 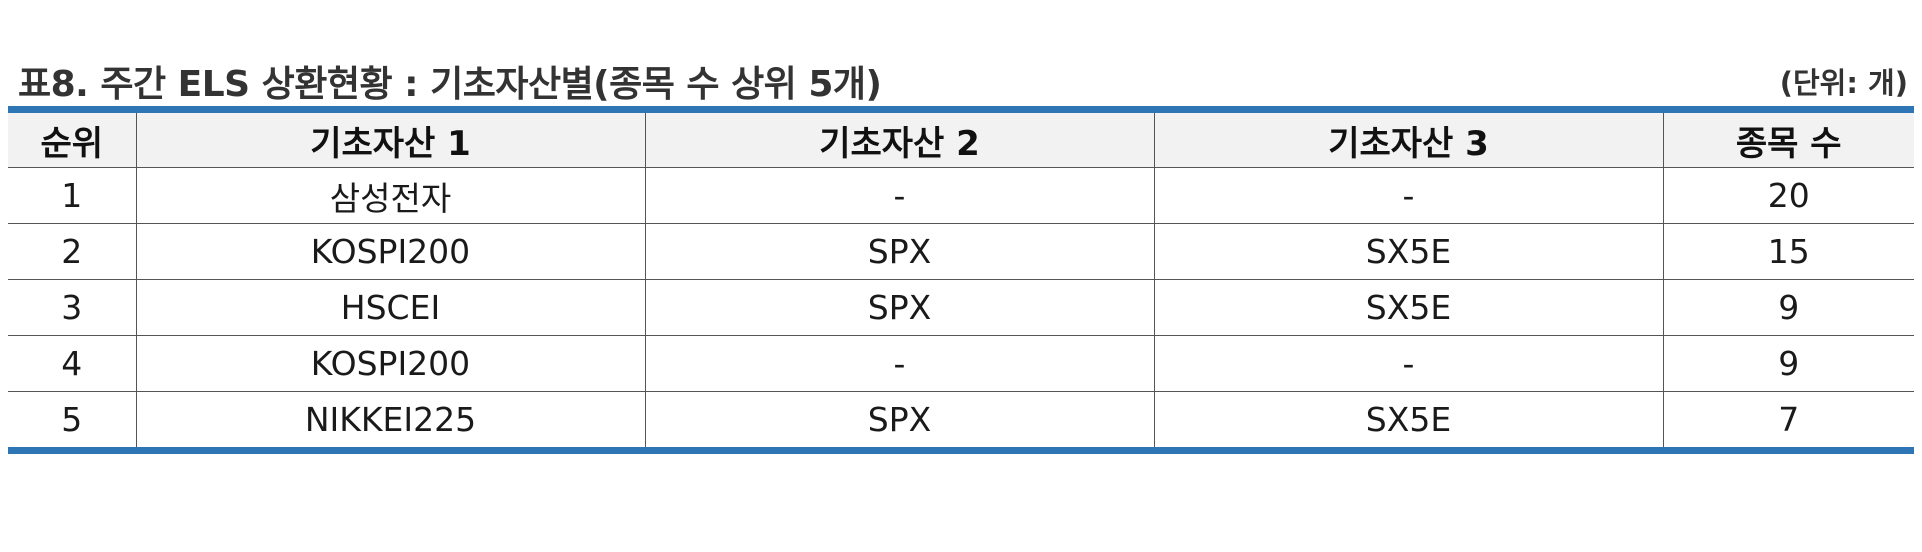 I want to click on table-row: 2 KOSPI200 SPX SX5E 15, so click(x=961, y=251).